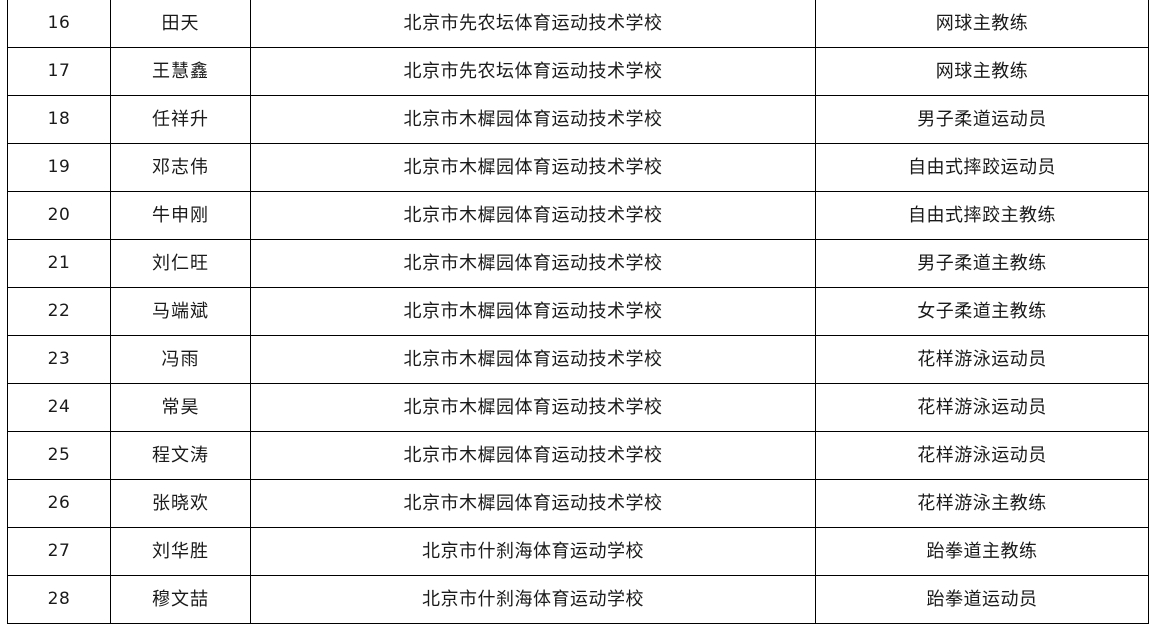 The image size is (1154, 638). What do you see at coordinates (982, 119) in the screenshot?
I see `table-cell-role: 男子柔道运动员` at bounding box center [982, 119].